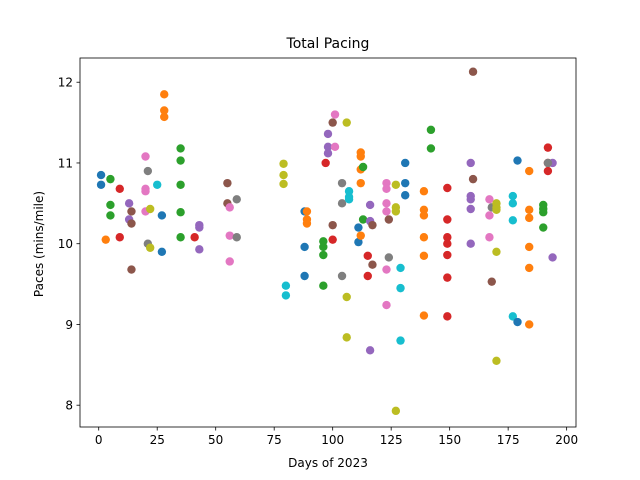 The image size is (640, 480). Describe the element at coordinates (65, 244) in the screenshot. I see `y-tick-label: 10` at that location.